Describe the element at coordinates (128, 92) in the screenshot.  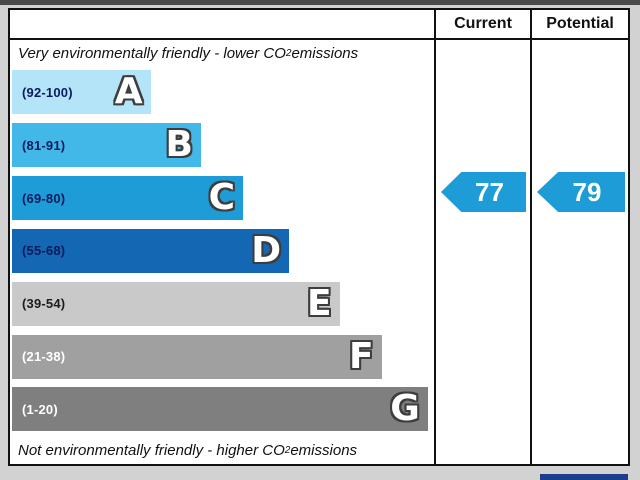
I see `band-letter: A` at that location.